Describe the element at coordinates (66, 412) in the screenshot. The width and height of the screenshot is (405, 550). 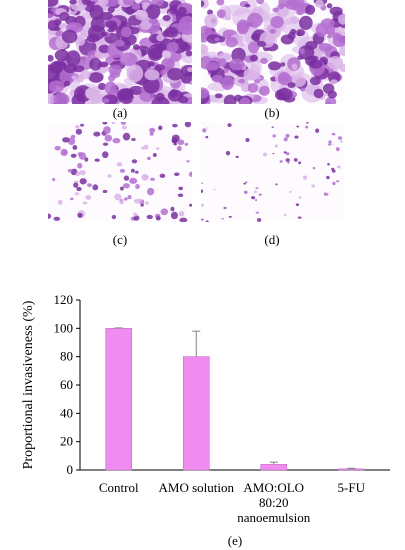
I see `y-tick-label: 40` at that location.